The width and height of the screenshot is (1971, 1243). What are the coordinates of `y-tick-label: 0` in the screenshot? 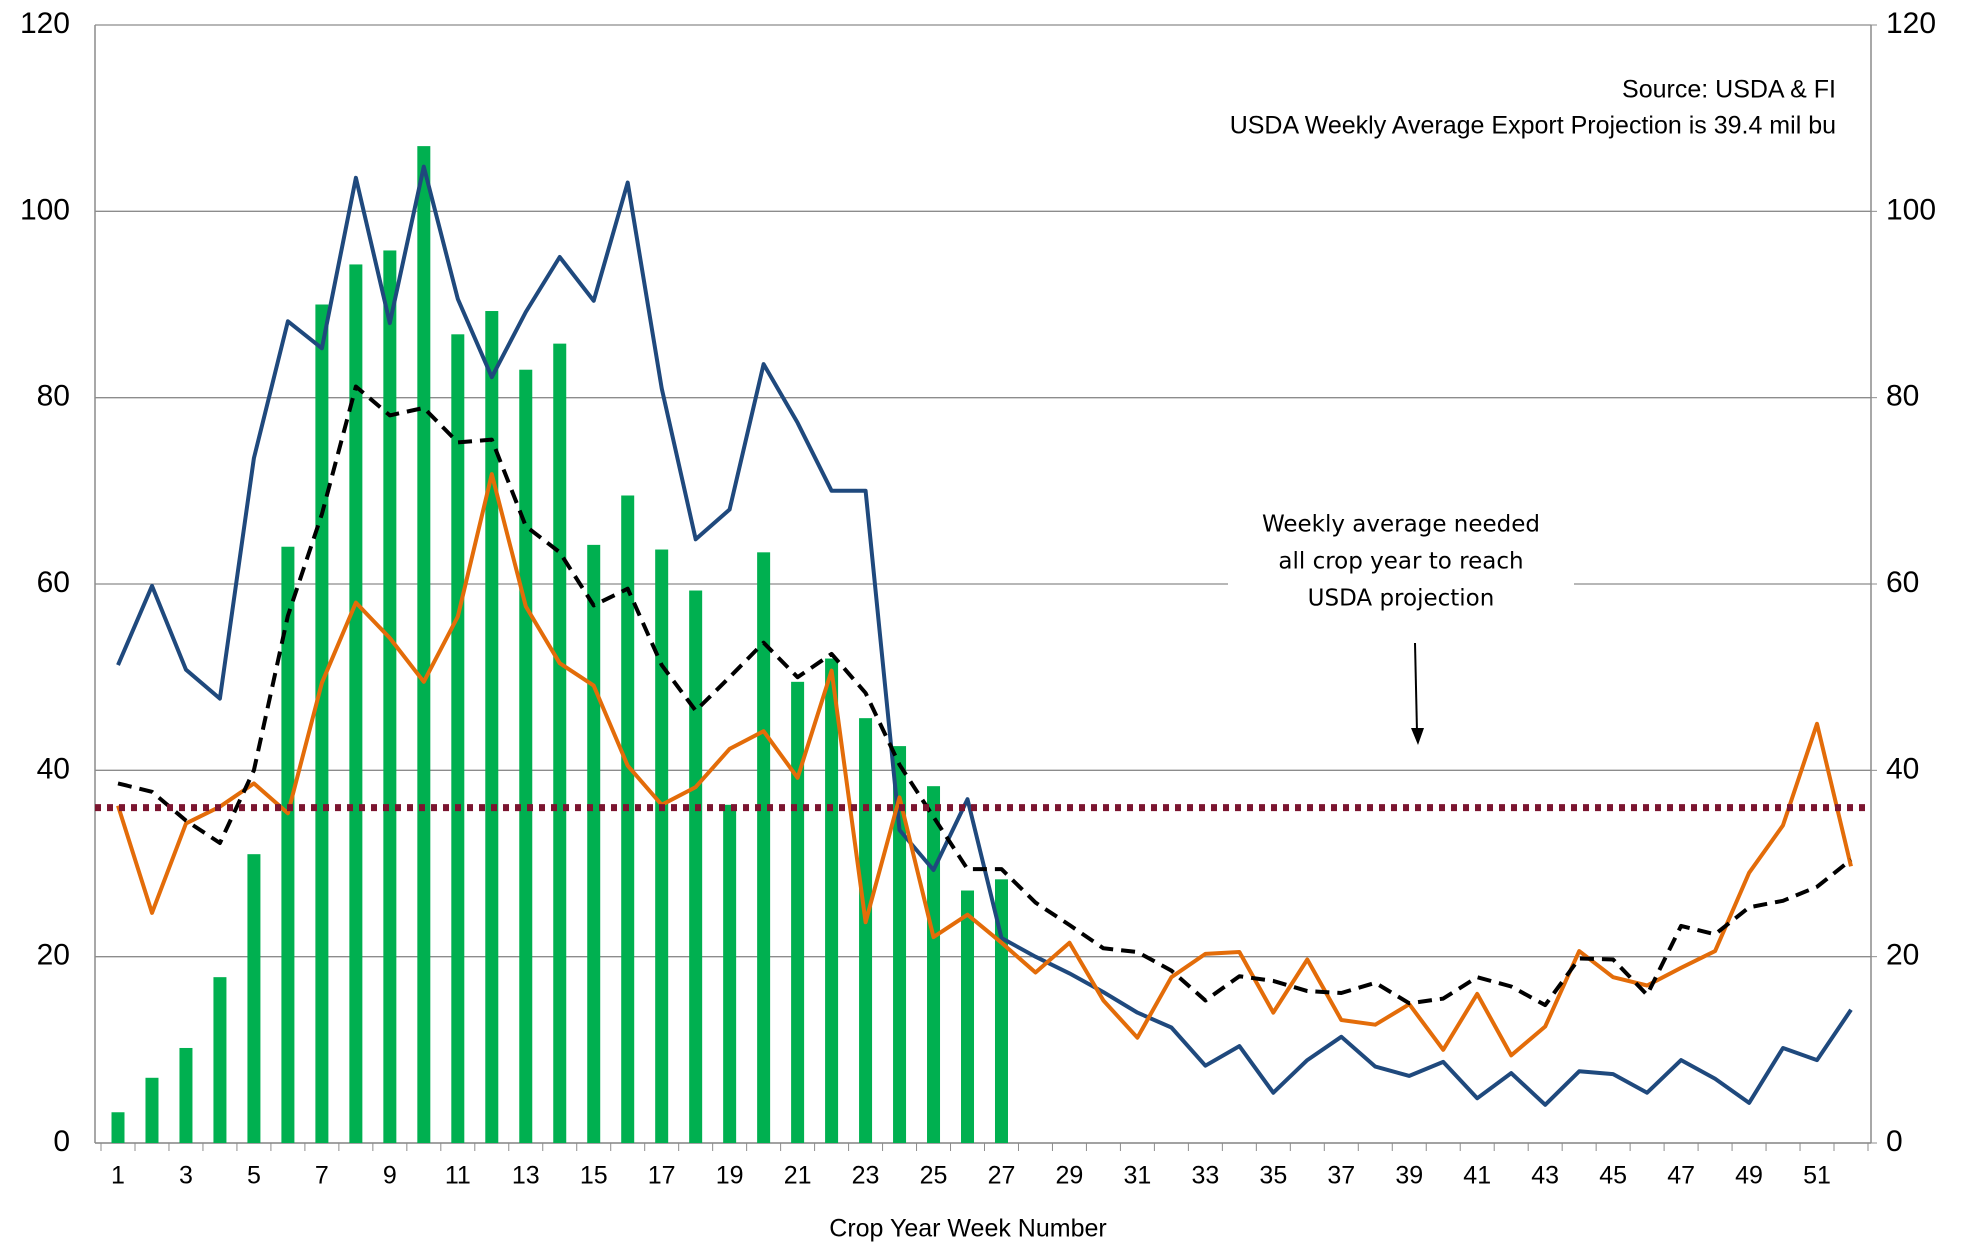 It's located at (61, 1141).